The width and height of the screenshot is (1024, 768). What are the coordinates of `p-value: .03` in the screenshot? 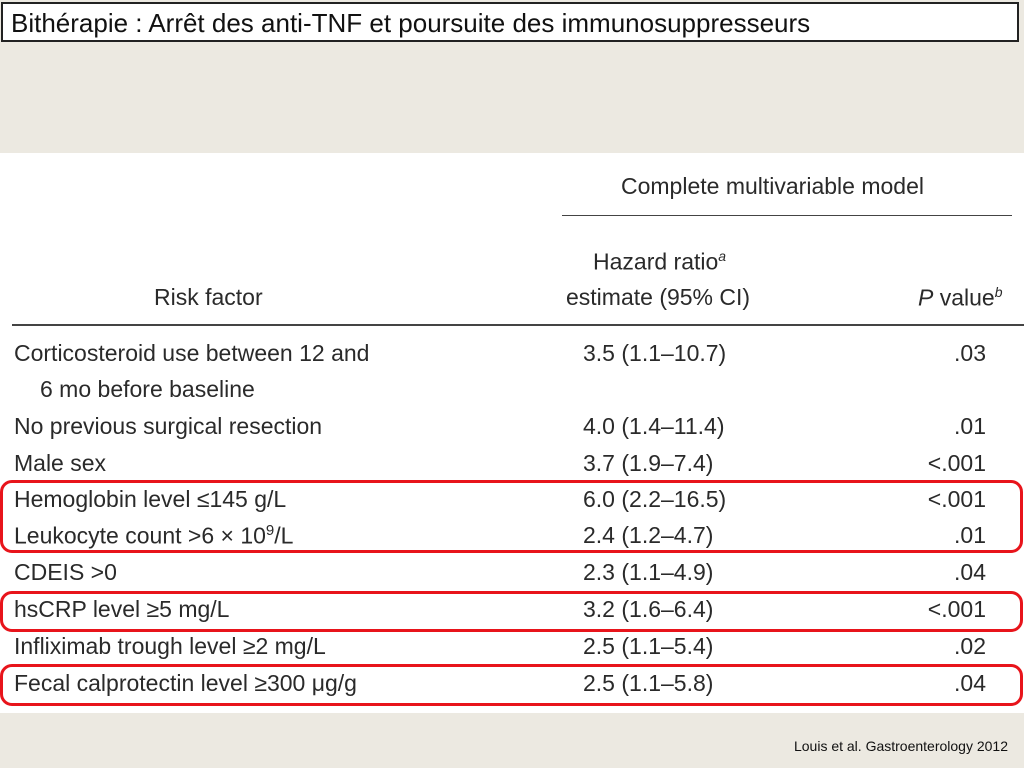 It's located at (970, 353).